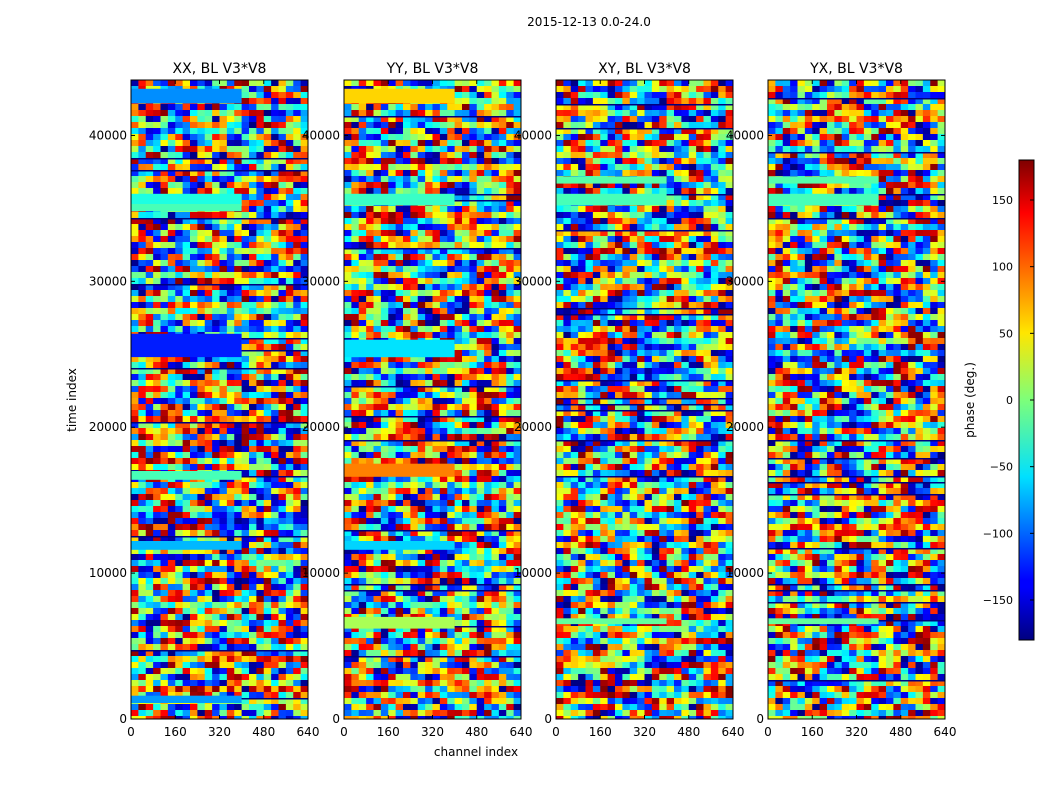  I want to click on colorbar: 150 100 50 0 −50 −100 −150 phase (deg.), so click(999, 400).